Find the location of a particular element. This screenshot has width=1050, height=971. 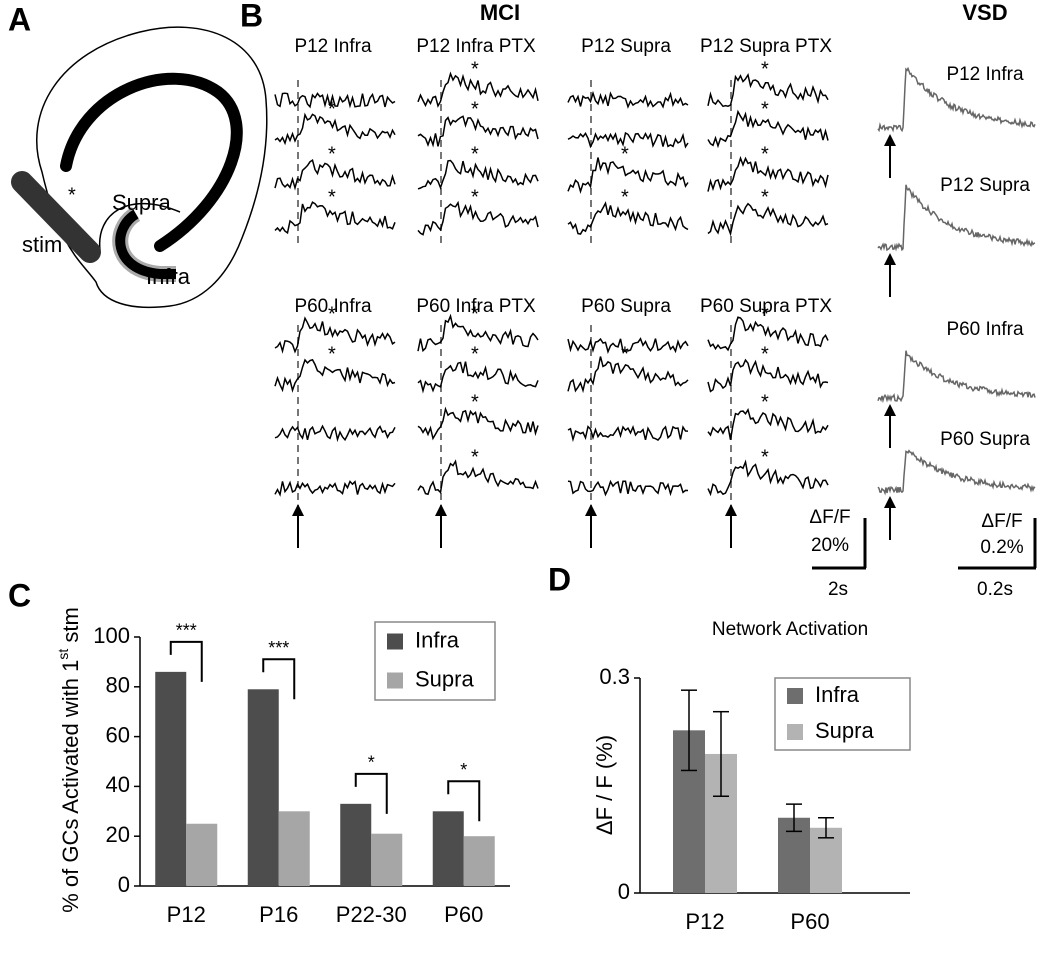

error-bar is located at coordinates (689, 730).